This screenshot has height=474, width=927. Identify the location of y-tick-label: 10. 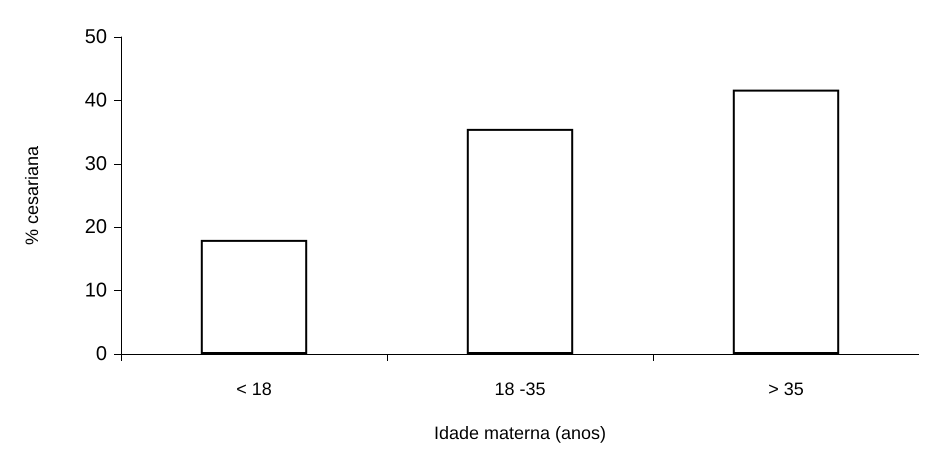
(95, 291).